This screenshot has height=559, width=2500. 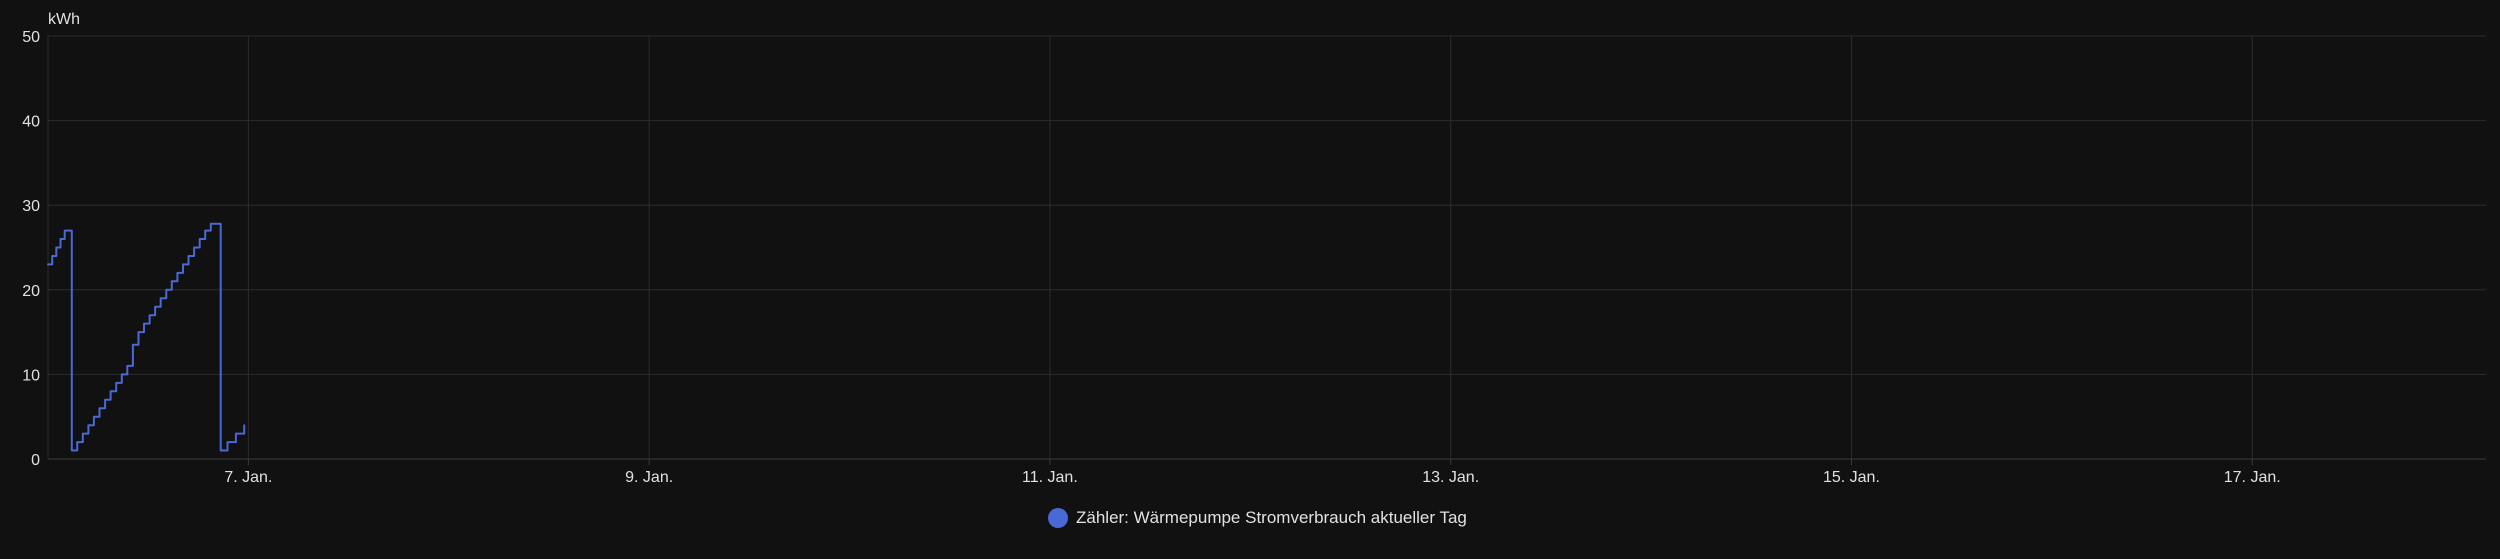 I want to click on x-tick-label: 7. Jan., so click(x=248, y=477).